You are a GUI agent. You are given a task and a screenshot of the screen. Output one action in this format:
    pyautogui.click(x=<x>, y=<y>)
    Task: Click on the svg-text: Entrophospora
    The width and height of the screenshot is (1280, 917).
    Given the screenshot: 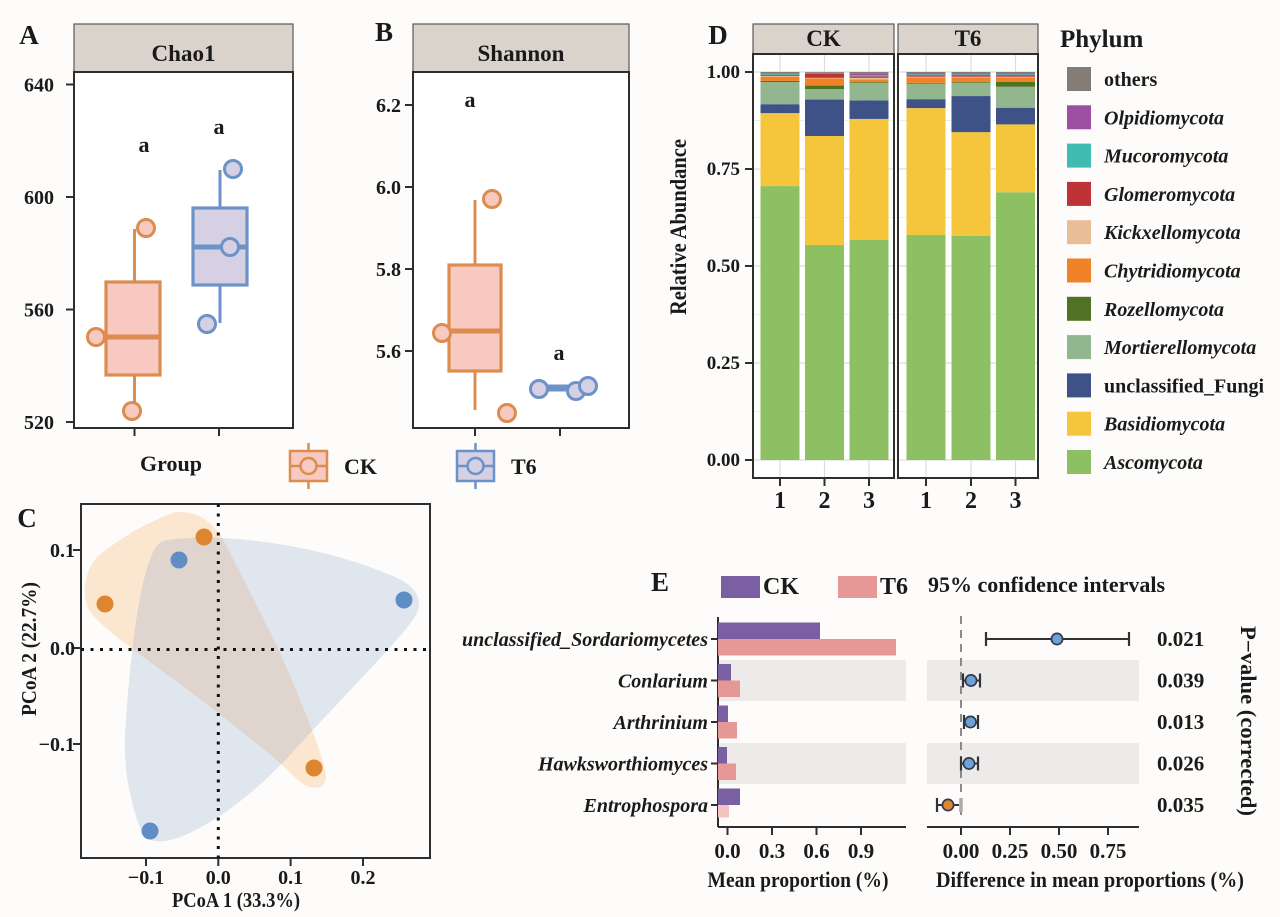 What is the action you would take?
    pyautogui.click(x=646, y=806)
    